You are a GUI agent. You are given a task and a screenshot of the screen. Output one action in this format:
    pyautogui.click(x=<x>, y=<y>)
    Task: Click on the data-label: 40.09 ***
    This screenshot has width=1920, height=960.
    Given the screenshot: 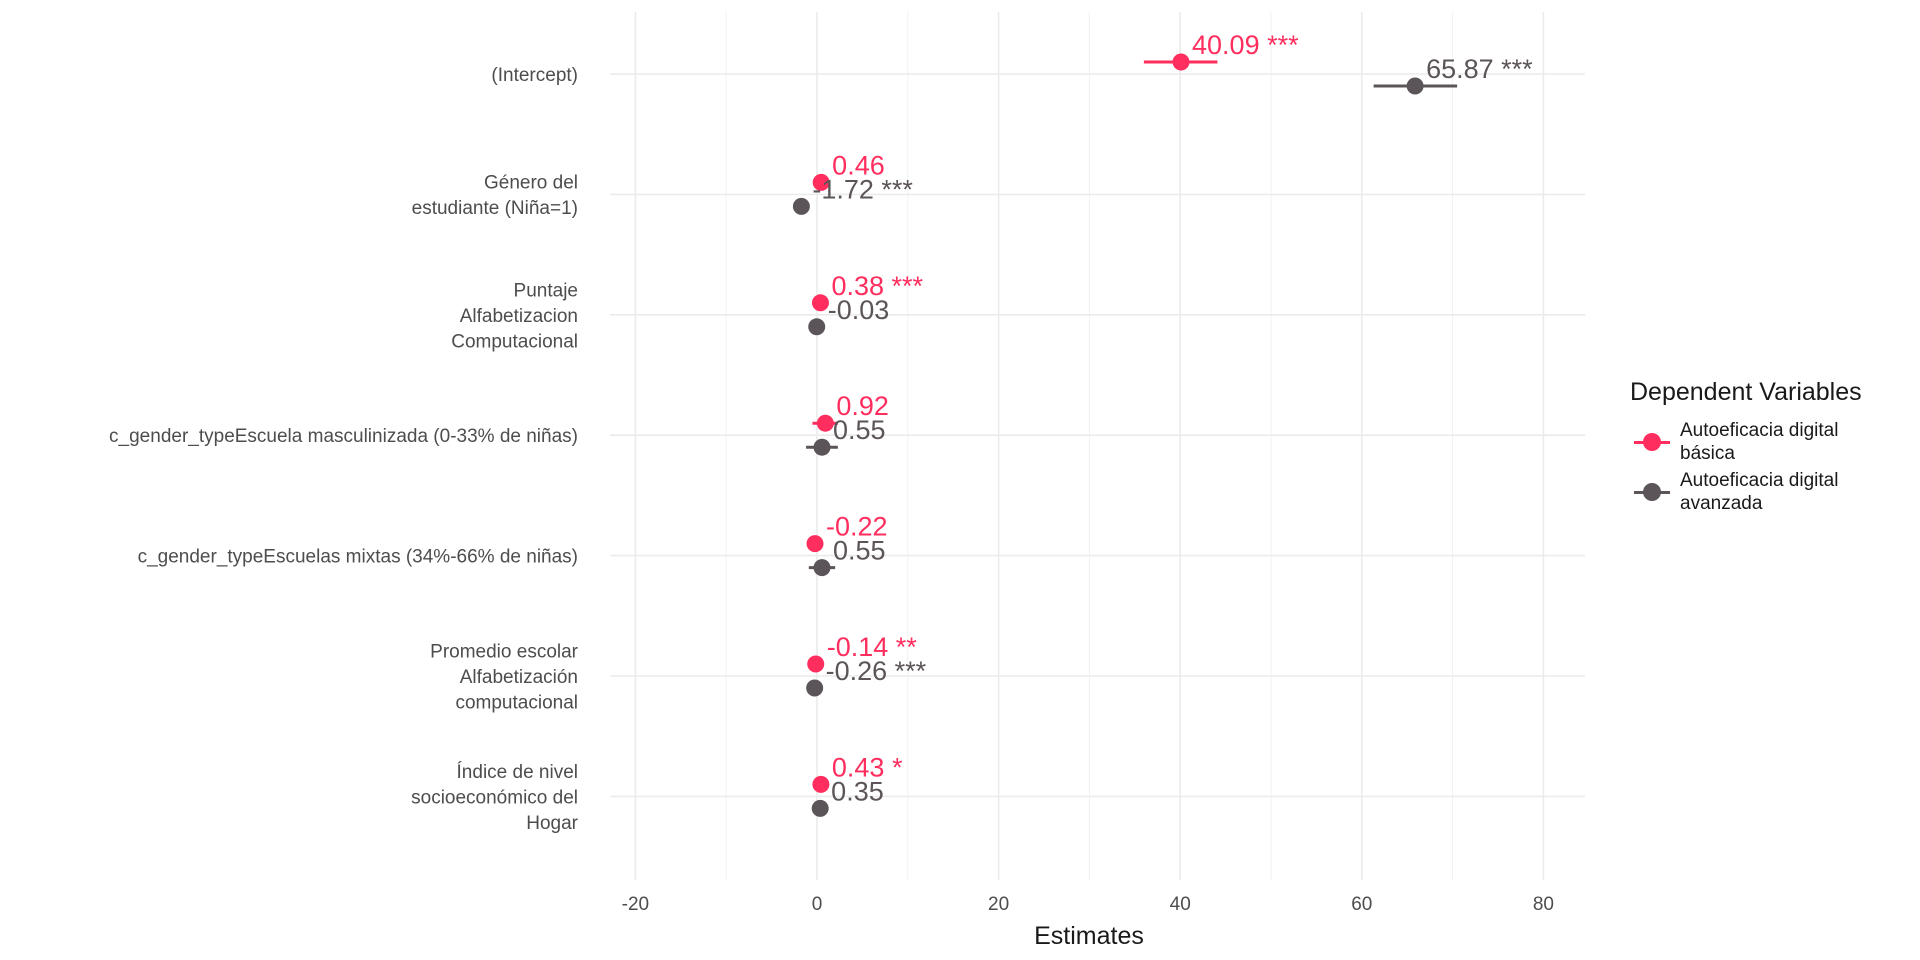 What is the action you would take?
    pyautogui.click(x=1245, y=45)
    